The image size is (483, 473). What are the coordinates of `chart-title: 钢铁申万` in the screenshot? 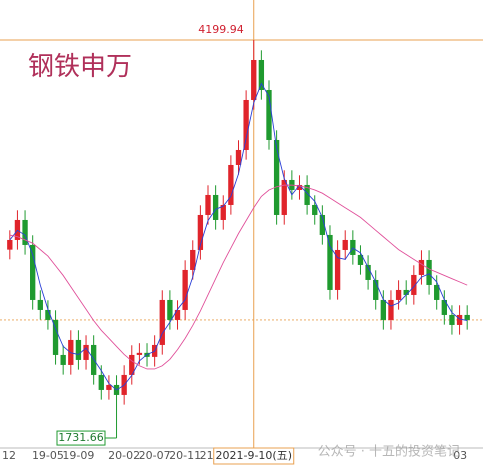 It's located at (80, 67).